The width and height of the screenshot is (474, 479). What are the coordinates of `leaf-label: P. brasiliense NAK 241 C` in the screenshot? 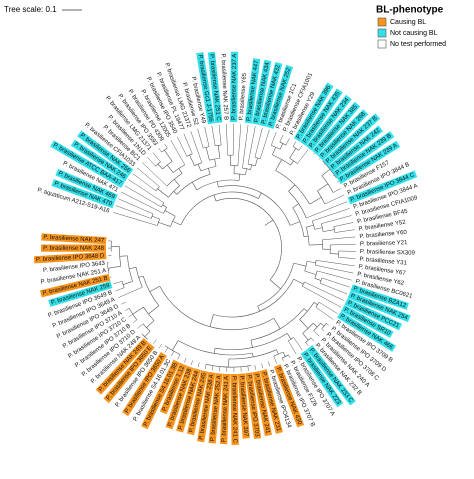 It's located at (233, 410).